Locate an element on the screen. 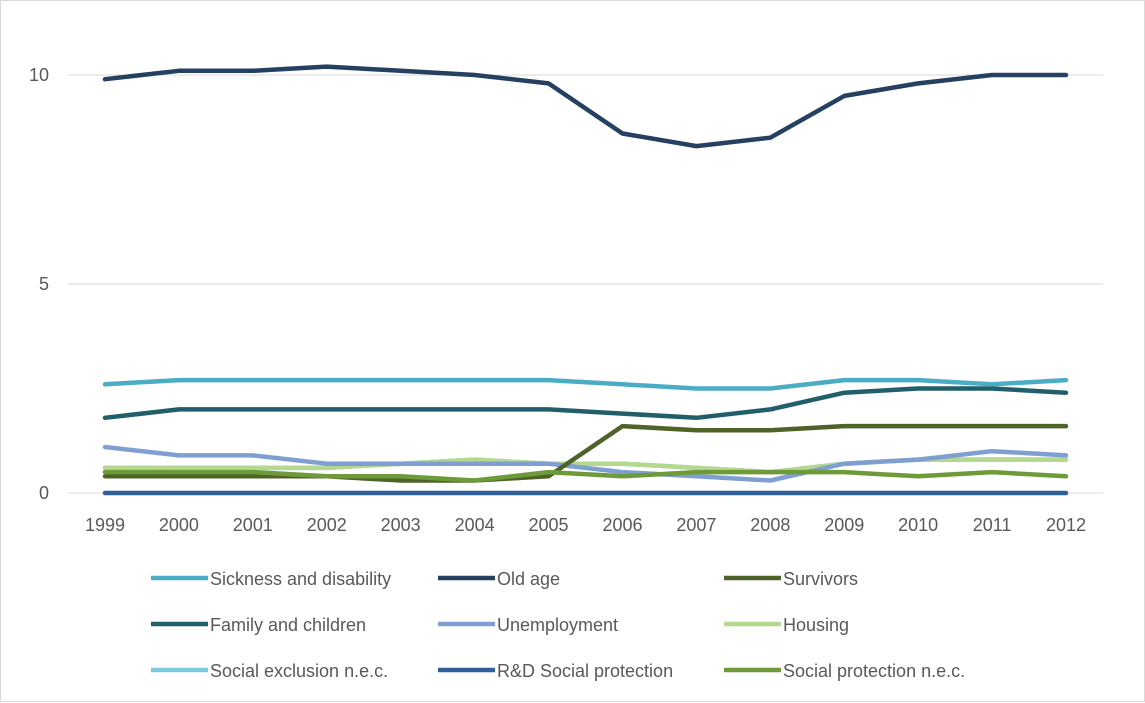 The width and height of the screenshot is (1145, 703). x-tick-label: 2009 is located at coordinates (844, 525).